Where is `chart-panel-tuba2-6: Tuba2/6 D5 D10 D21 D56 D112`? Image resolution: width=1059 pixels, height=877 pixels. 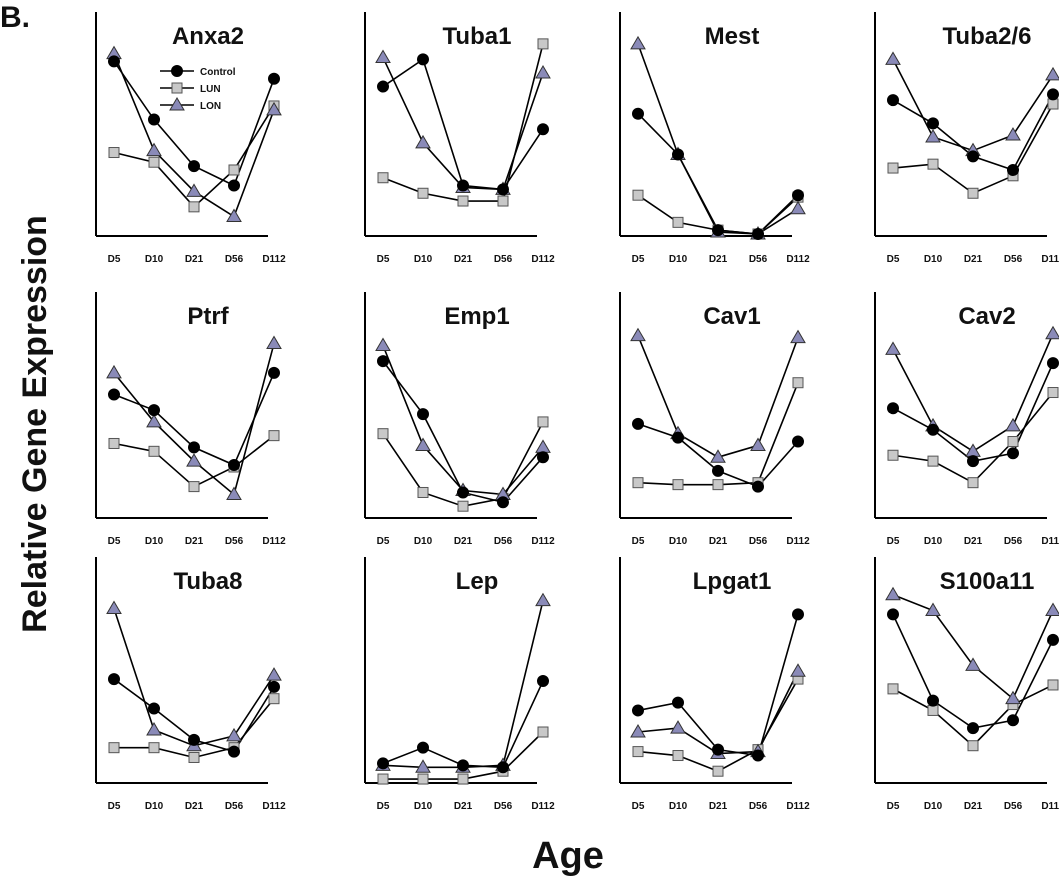
chart-panel-tuba2-6: Tuba2/6 D5 D10 D21 D56 D112 is located at coordinates (966, 138).